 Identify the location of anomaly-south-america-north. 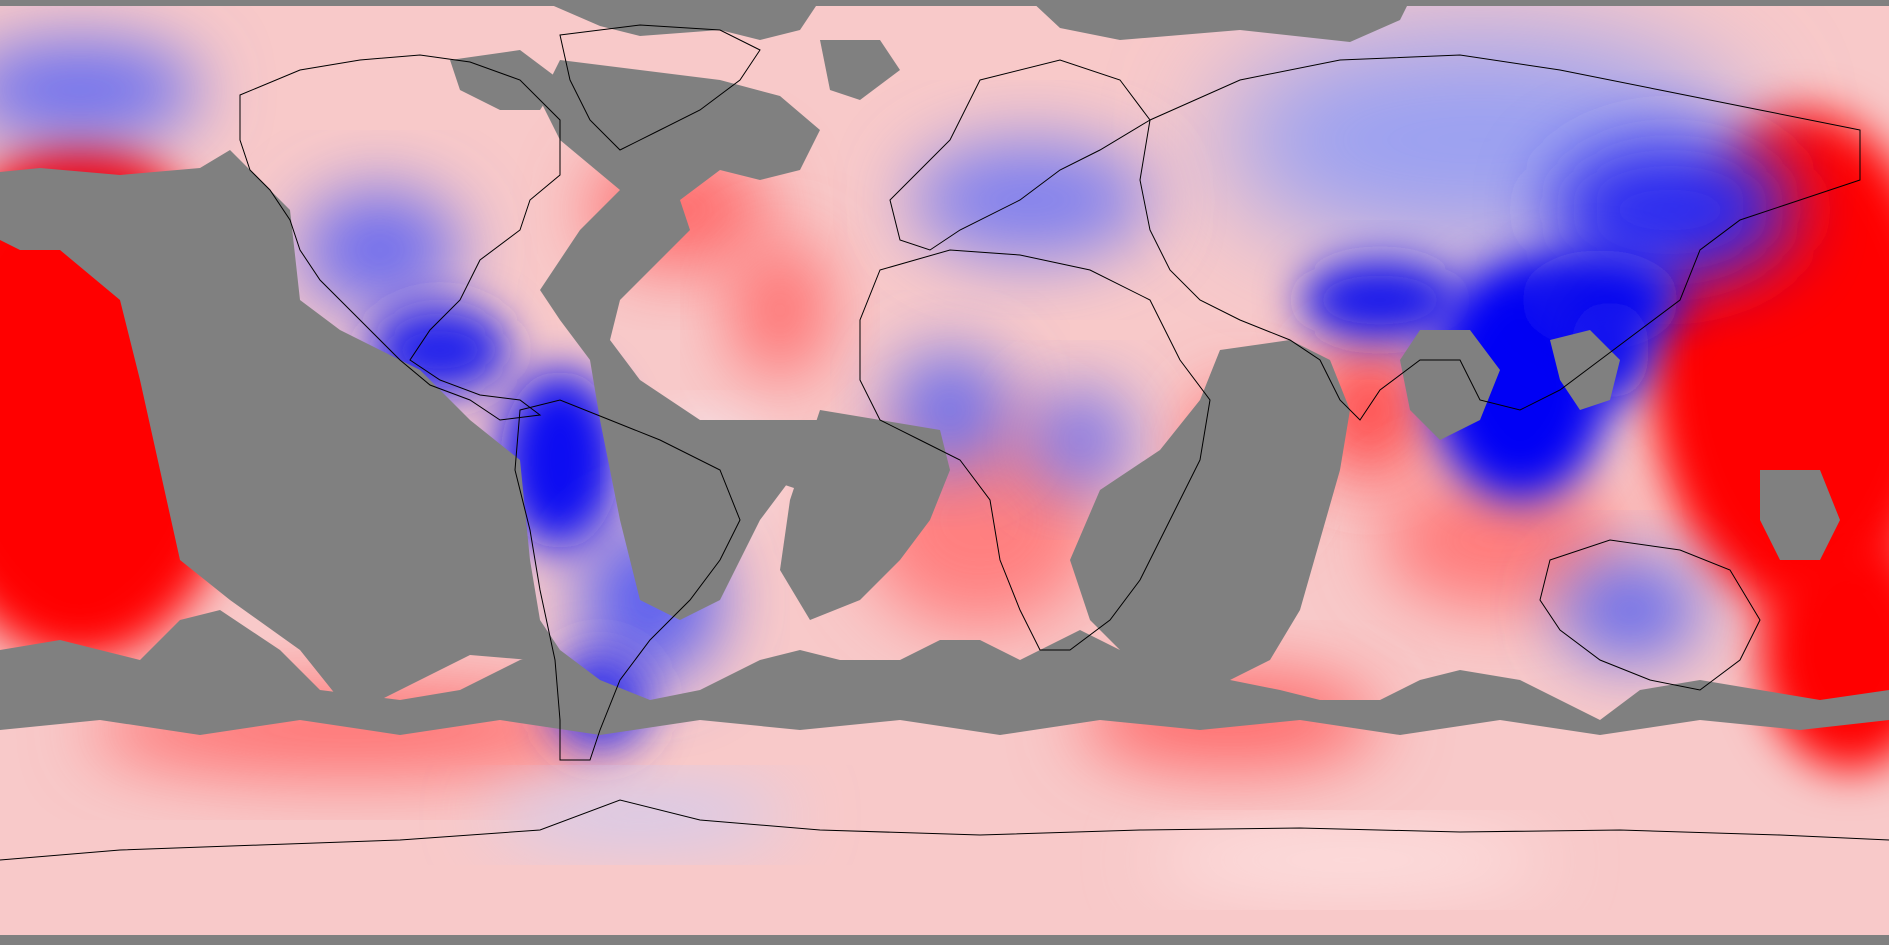
(560, 460).